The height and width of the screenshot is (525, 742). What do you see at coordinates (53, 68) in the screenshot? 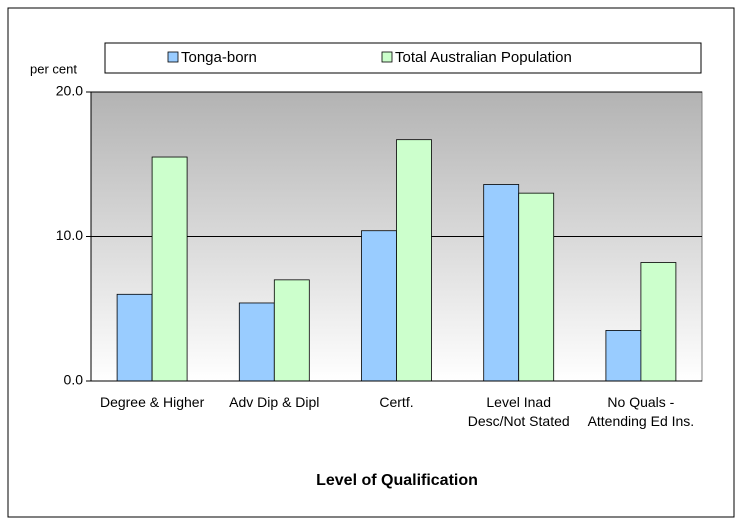
I see `y-axis-label: per cent` at bounding box center [53, 68].